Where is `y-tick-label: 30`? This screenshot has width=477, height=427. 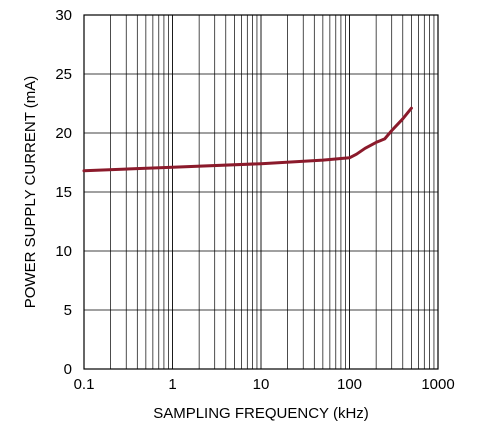
y-tick-label: 30 is located at coordinates (63, 15).